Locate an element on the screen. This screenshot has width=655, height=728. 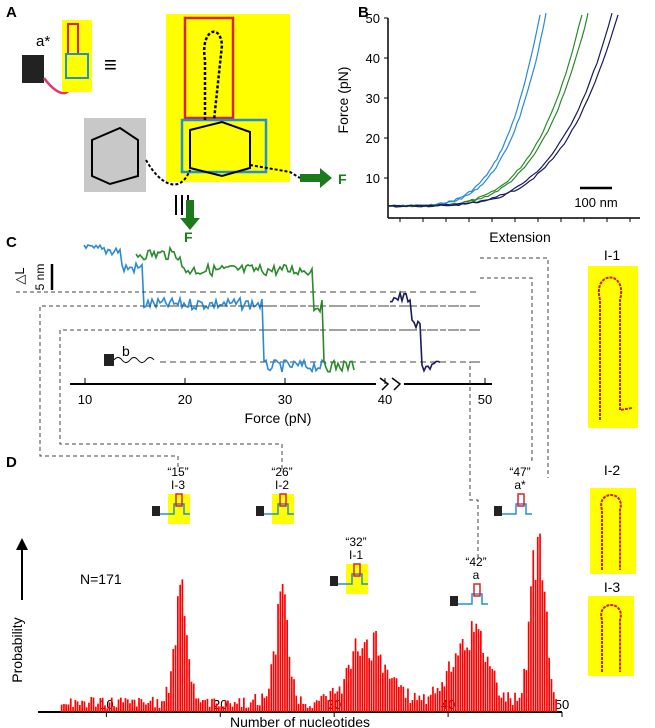
structure-red-box is located at coordinates (209, 68).